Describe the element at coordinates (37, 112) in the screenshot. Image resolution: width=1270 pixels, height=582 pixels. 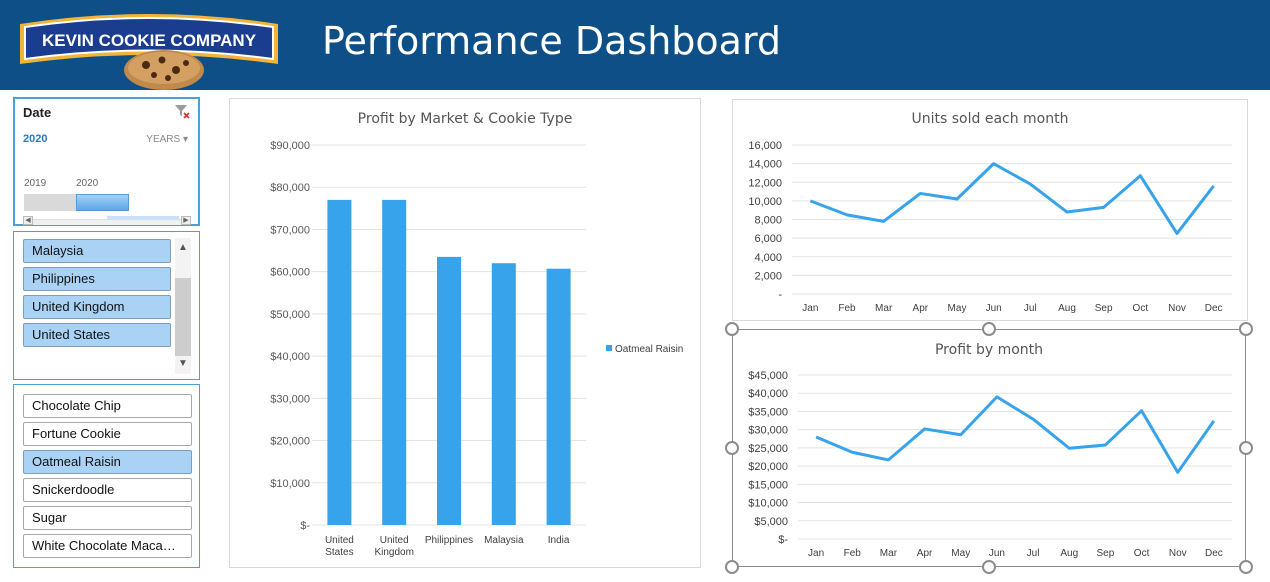
I see `date-slicer-header: Date` at that location.